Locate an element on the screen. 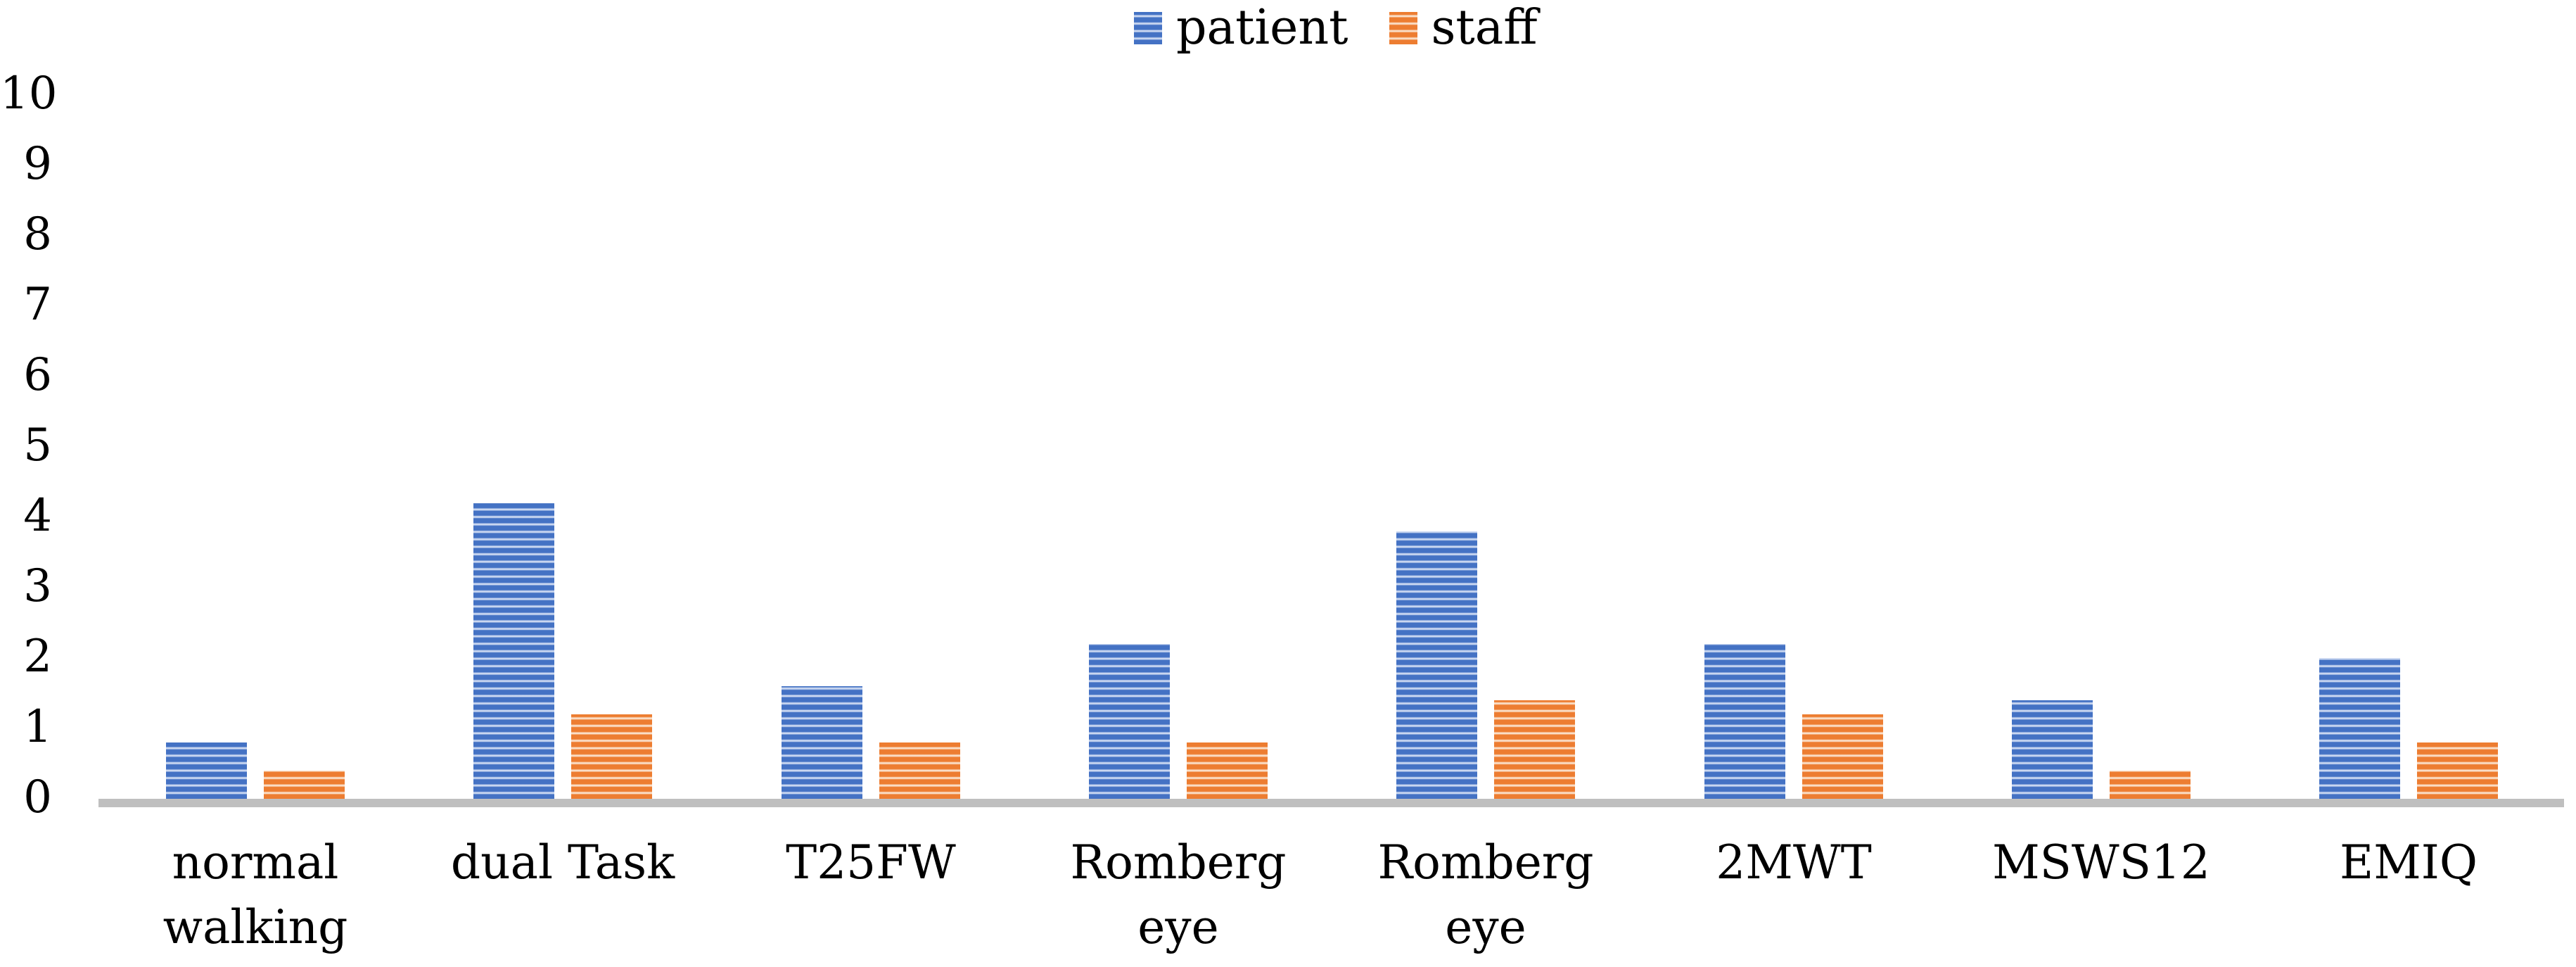 The width and height of the screenshot is (2576, 967). category-label: Romberg eye open is located at coordinates (1178, 901).